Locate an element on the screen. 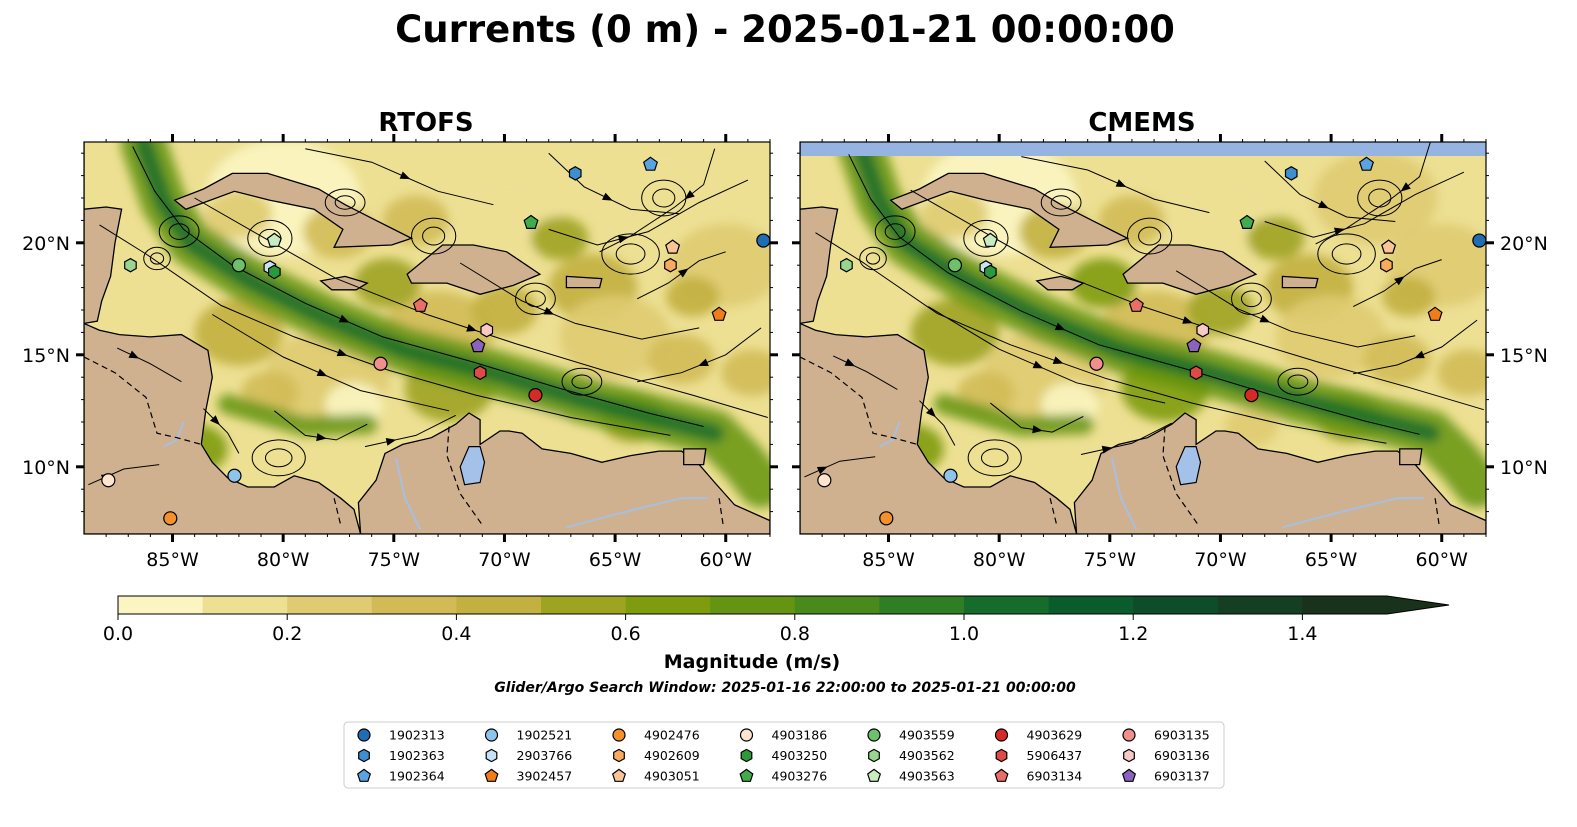 Image resolution: width=1577 pixels, height=827 pixels. legend-label-6903135: 6903135 is located at coordinates (1182, 735).